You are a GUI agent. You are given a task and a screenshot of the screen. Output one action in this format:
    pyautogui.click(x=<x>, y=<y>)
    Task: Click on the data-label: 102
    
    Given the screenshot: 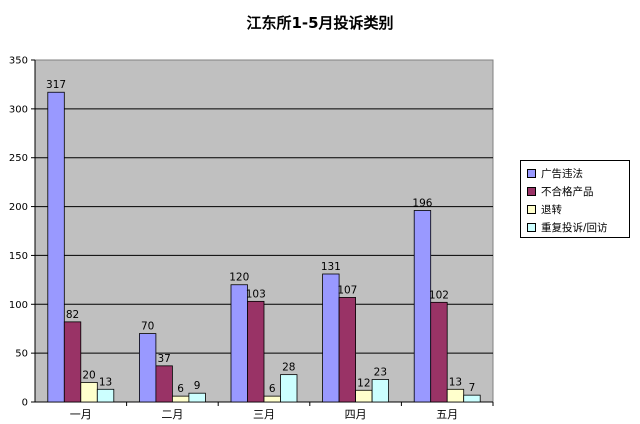 What is the action you would take?
    pyautogui.click(x=439, y=295)
    